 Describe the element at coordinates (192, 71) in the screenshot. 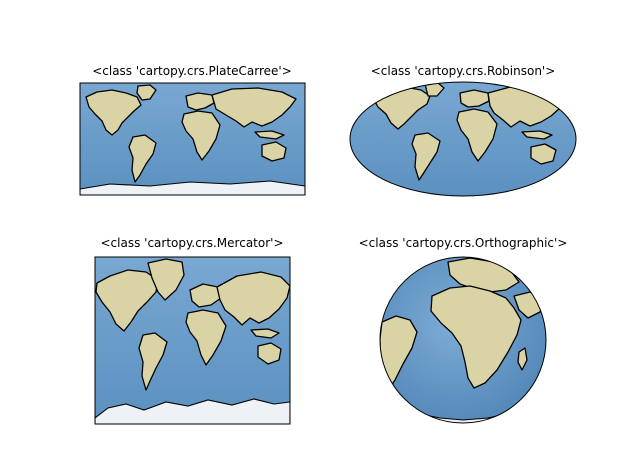

I see `panel-title-platecarree: <class 'cartopy.crs.PlateCarree'>` at that location.